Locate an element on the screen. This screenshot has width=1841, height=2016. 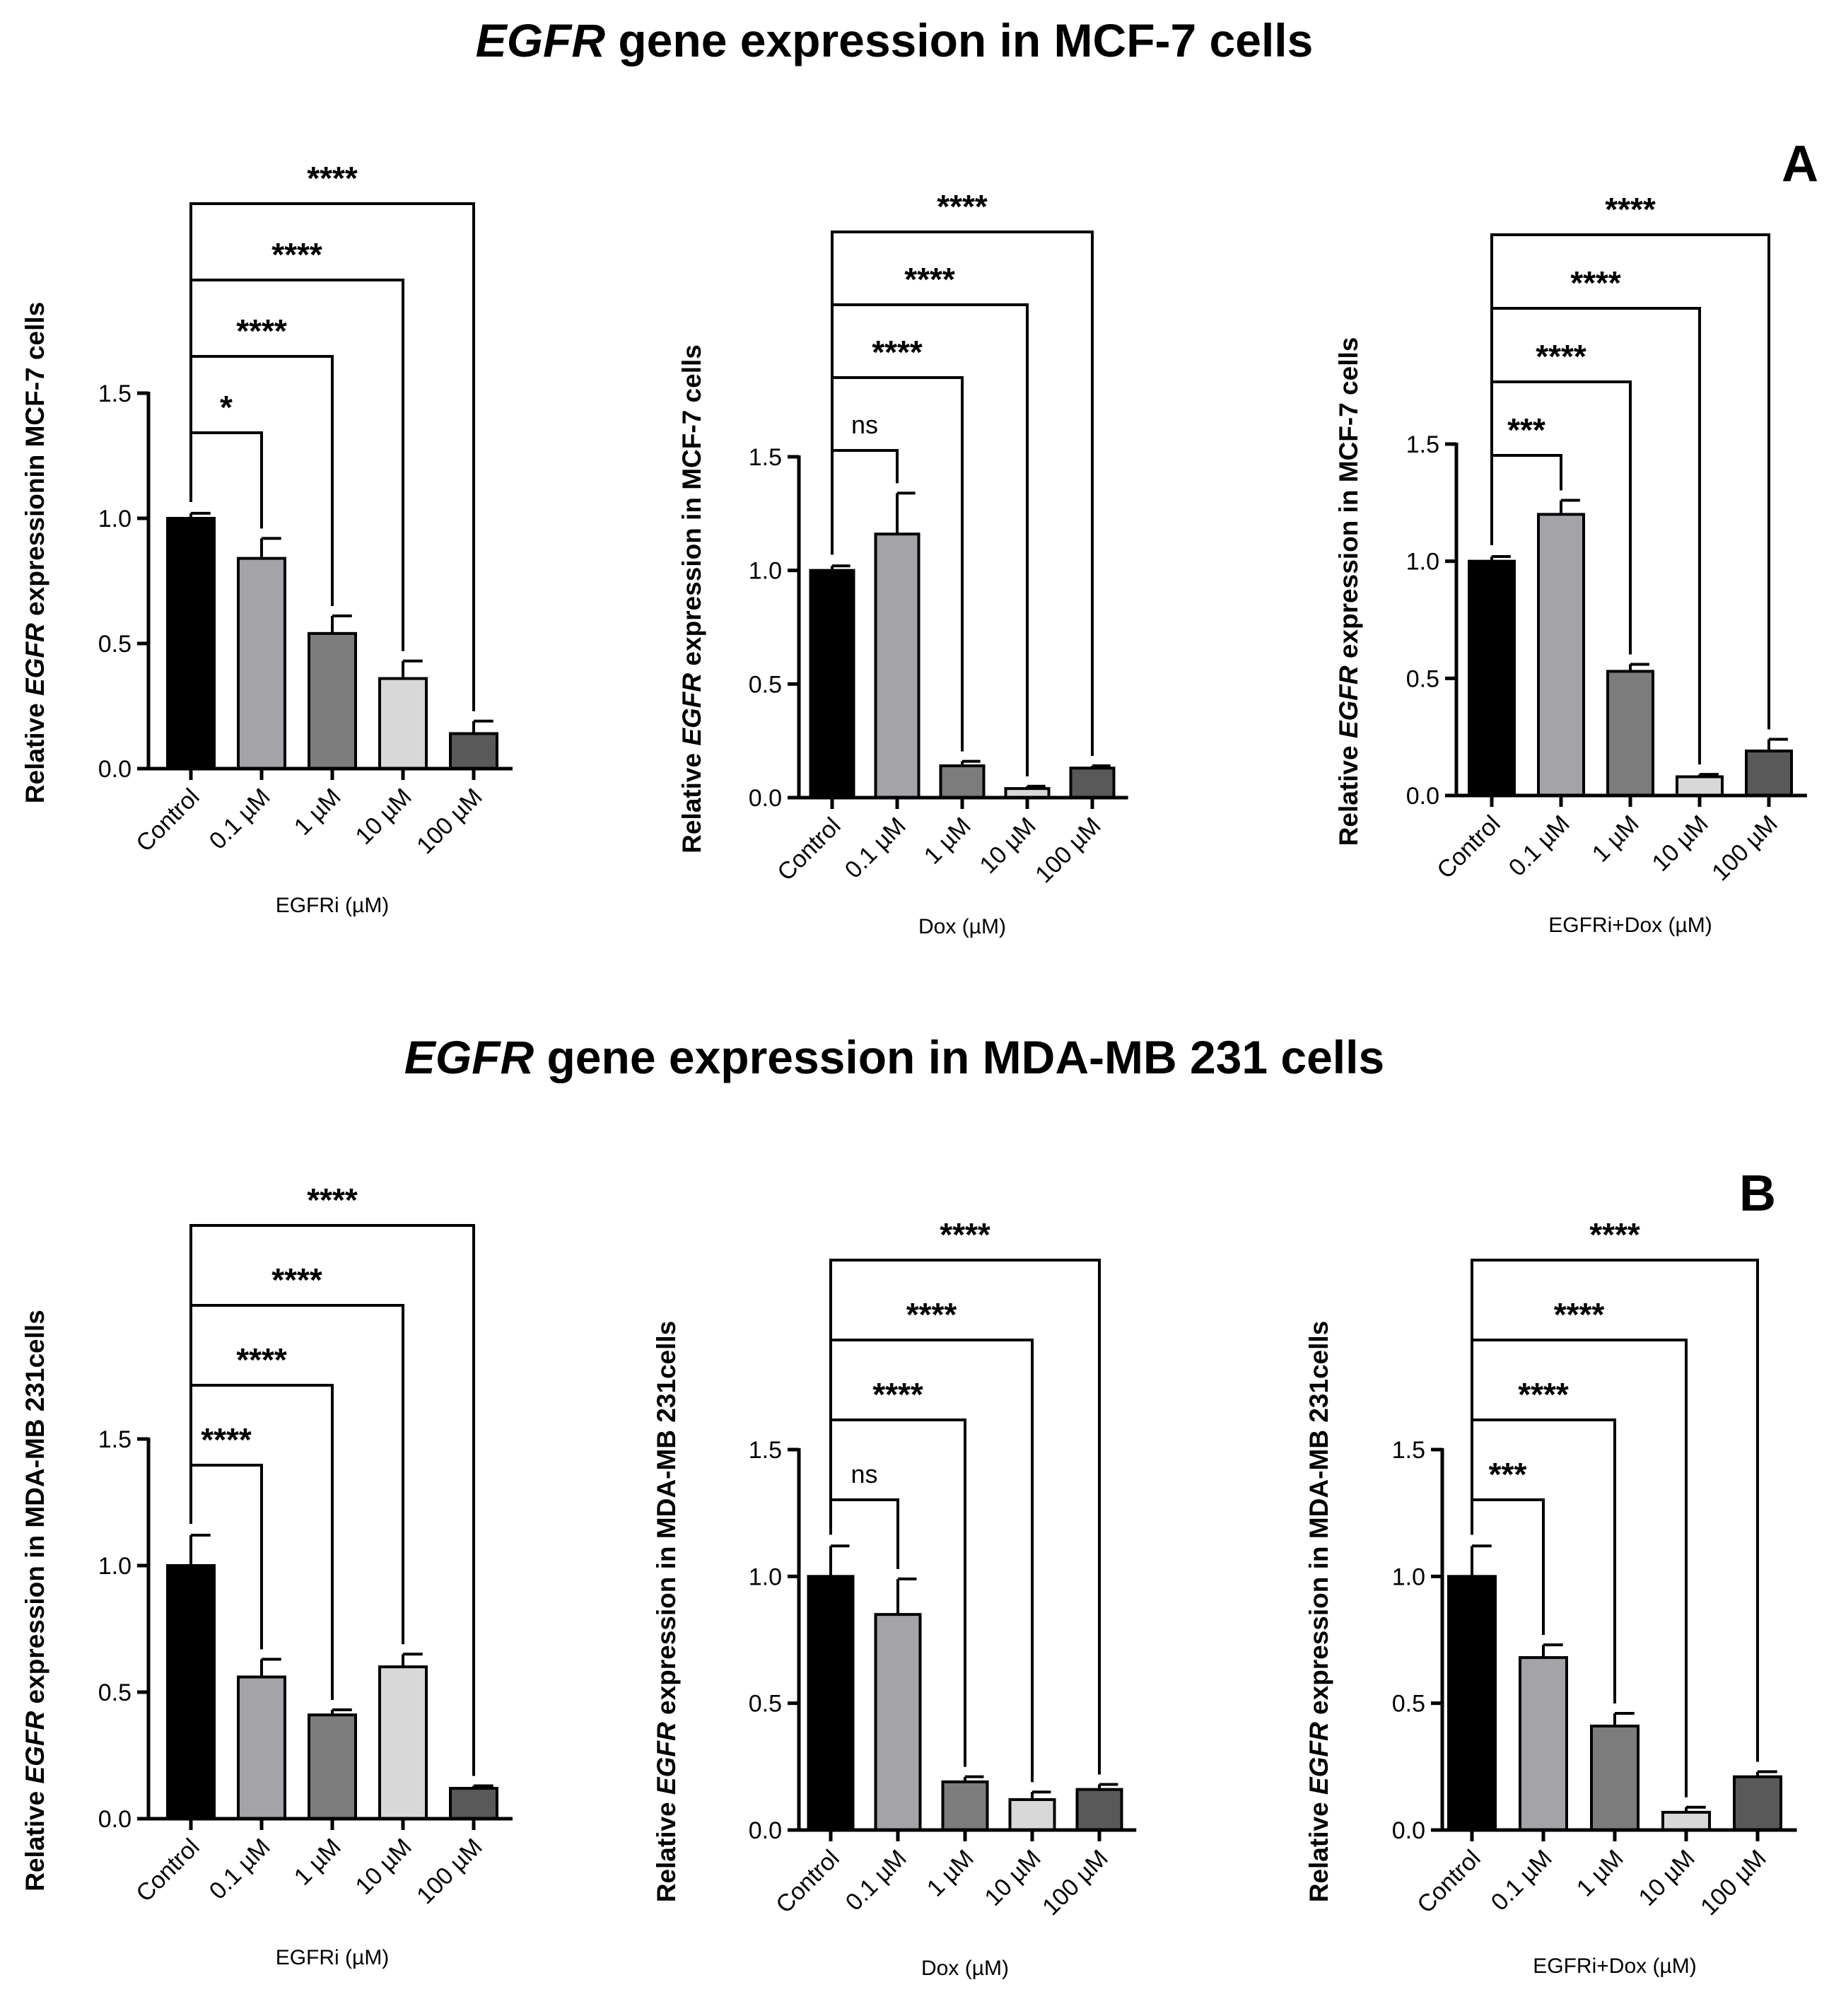
y-axis-label: Relative EGFR expressionin MCF-7 cells is located at coordinates (35, 552).